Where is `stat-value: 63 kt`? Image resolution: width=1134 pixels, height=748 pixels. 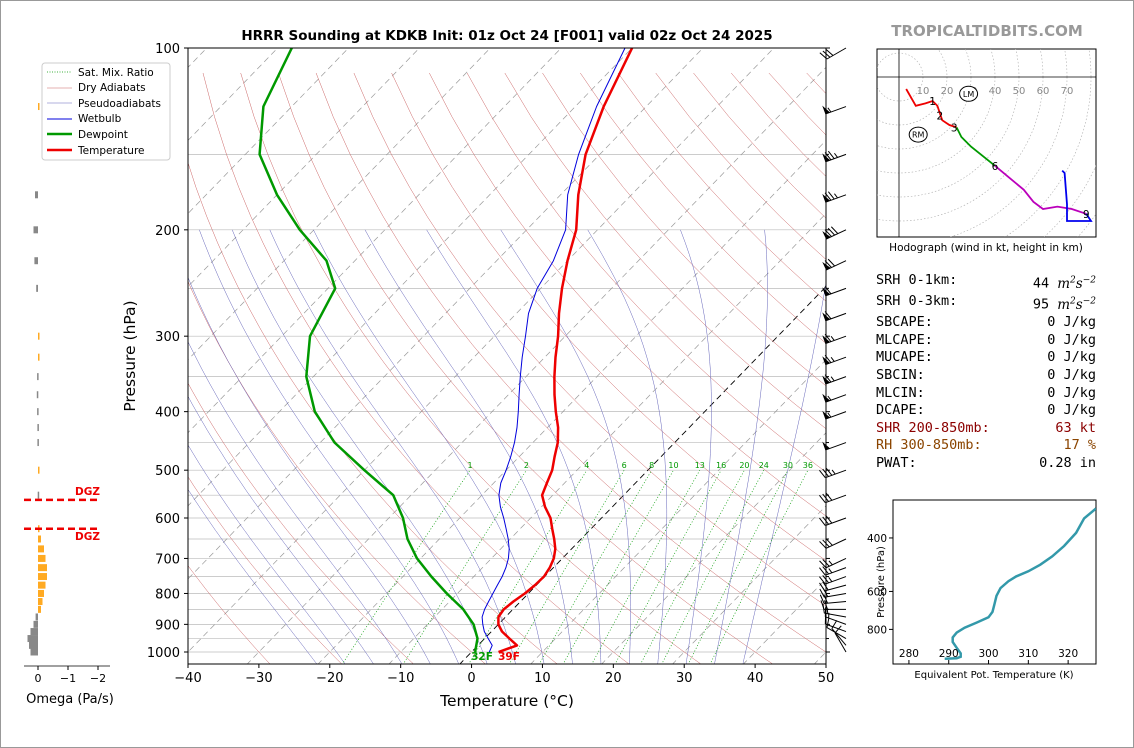 stat-value: 63 kt is located at coordinates (1075, 427).